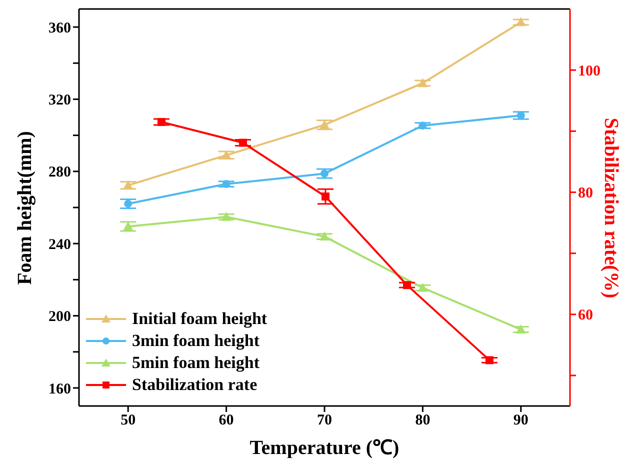 This screenshot has height=463, width=627. What do you see at coordinates (59, 317) in the screenshot?
I see `y-tick-label: 200` at bounding box center [59, 317].